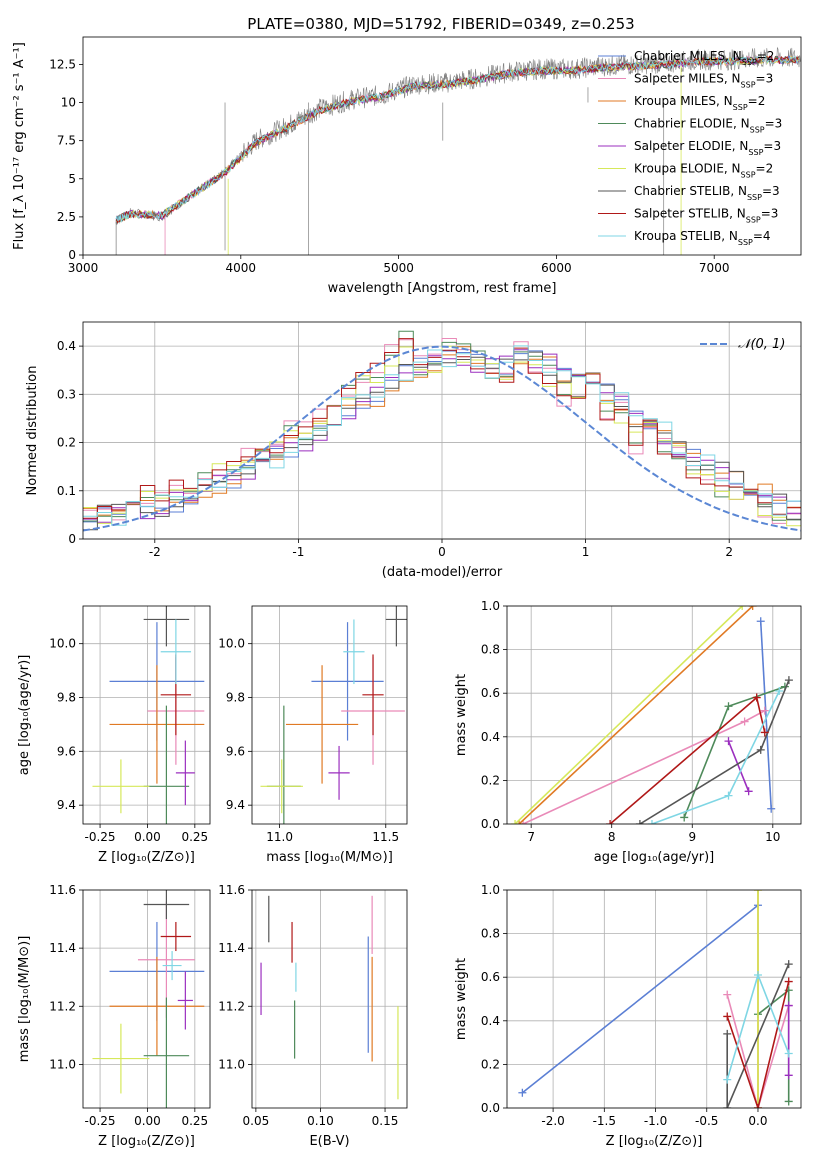 Image resolution: width=819 pixels, height=1170 pixels. Describe the element at coordinates (703, 81) in the screenshot. I see `legend-label: Salpeter MILES, NSSP=3` at that location.